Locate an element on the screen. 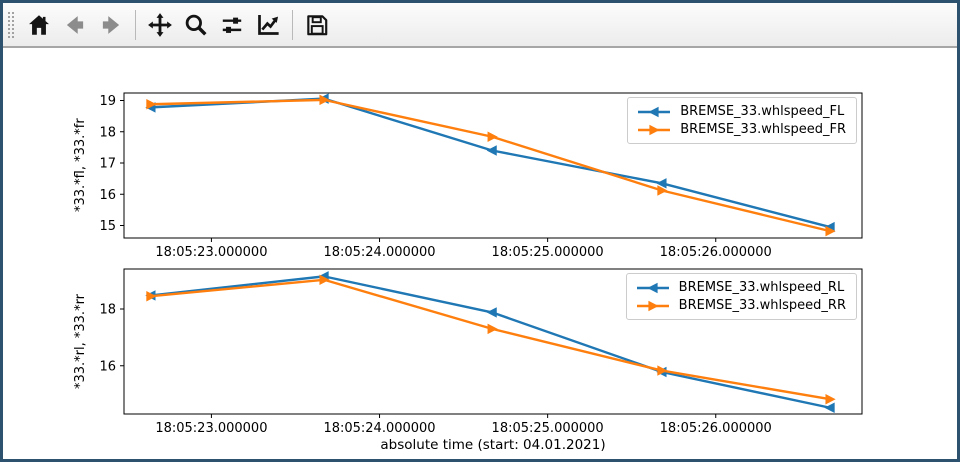  y-tick-label: 15 is located at coordinates (107, 226).